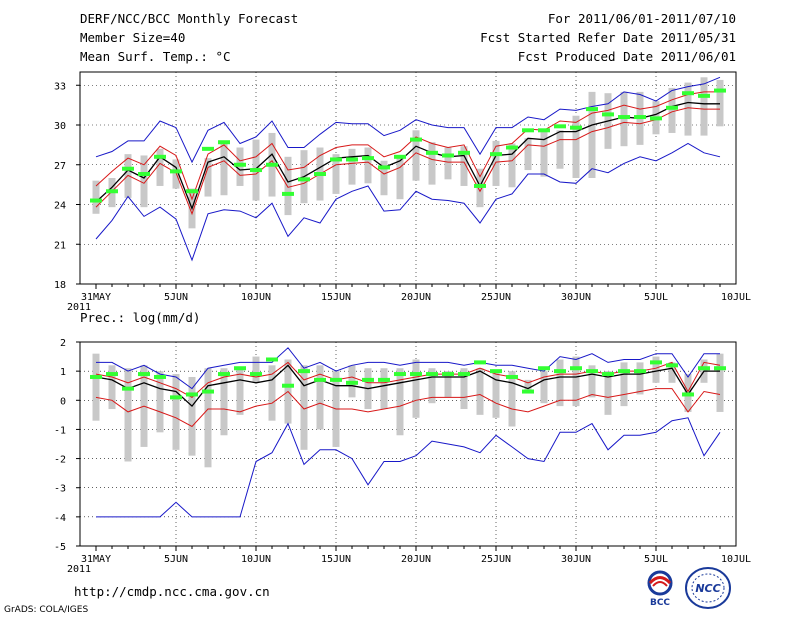  Describe the element at coordinates (256, 297) in the screenshot. I see `temp-xtick-label: 10JUN` at that location.